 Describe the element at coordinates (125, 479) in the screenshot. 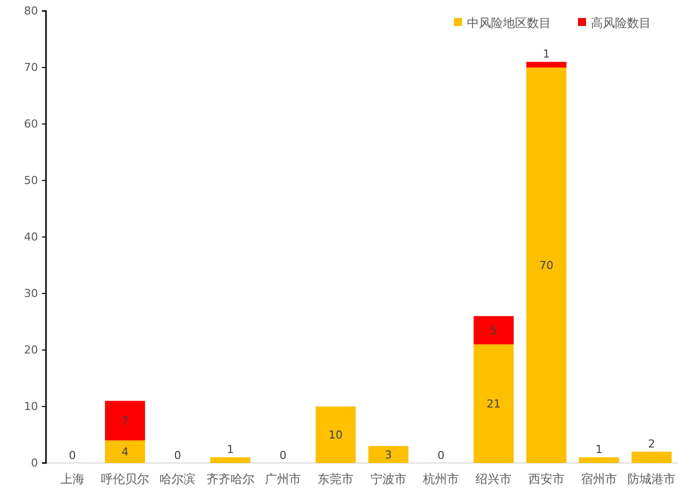

I see `x-tick-label: 呼伦贝尔` at that location.